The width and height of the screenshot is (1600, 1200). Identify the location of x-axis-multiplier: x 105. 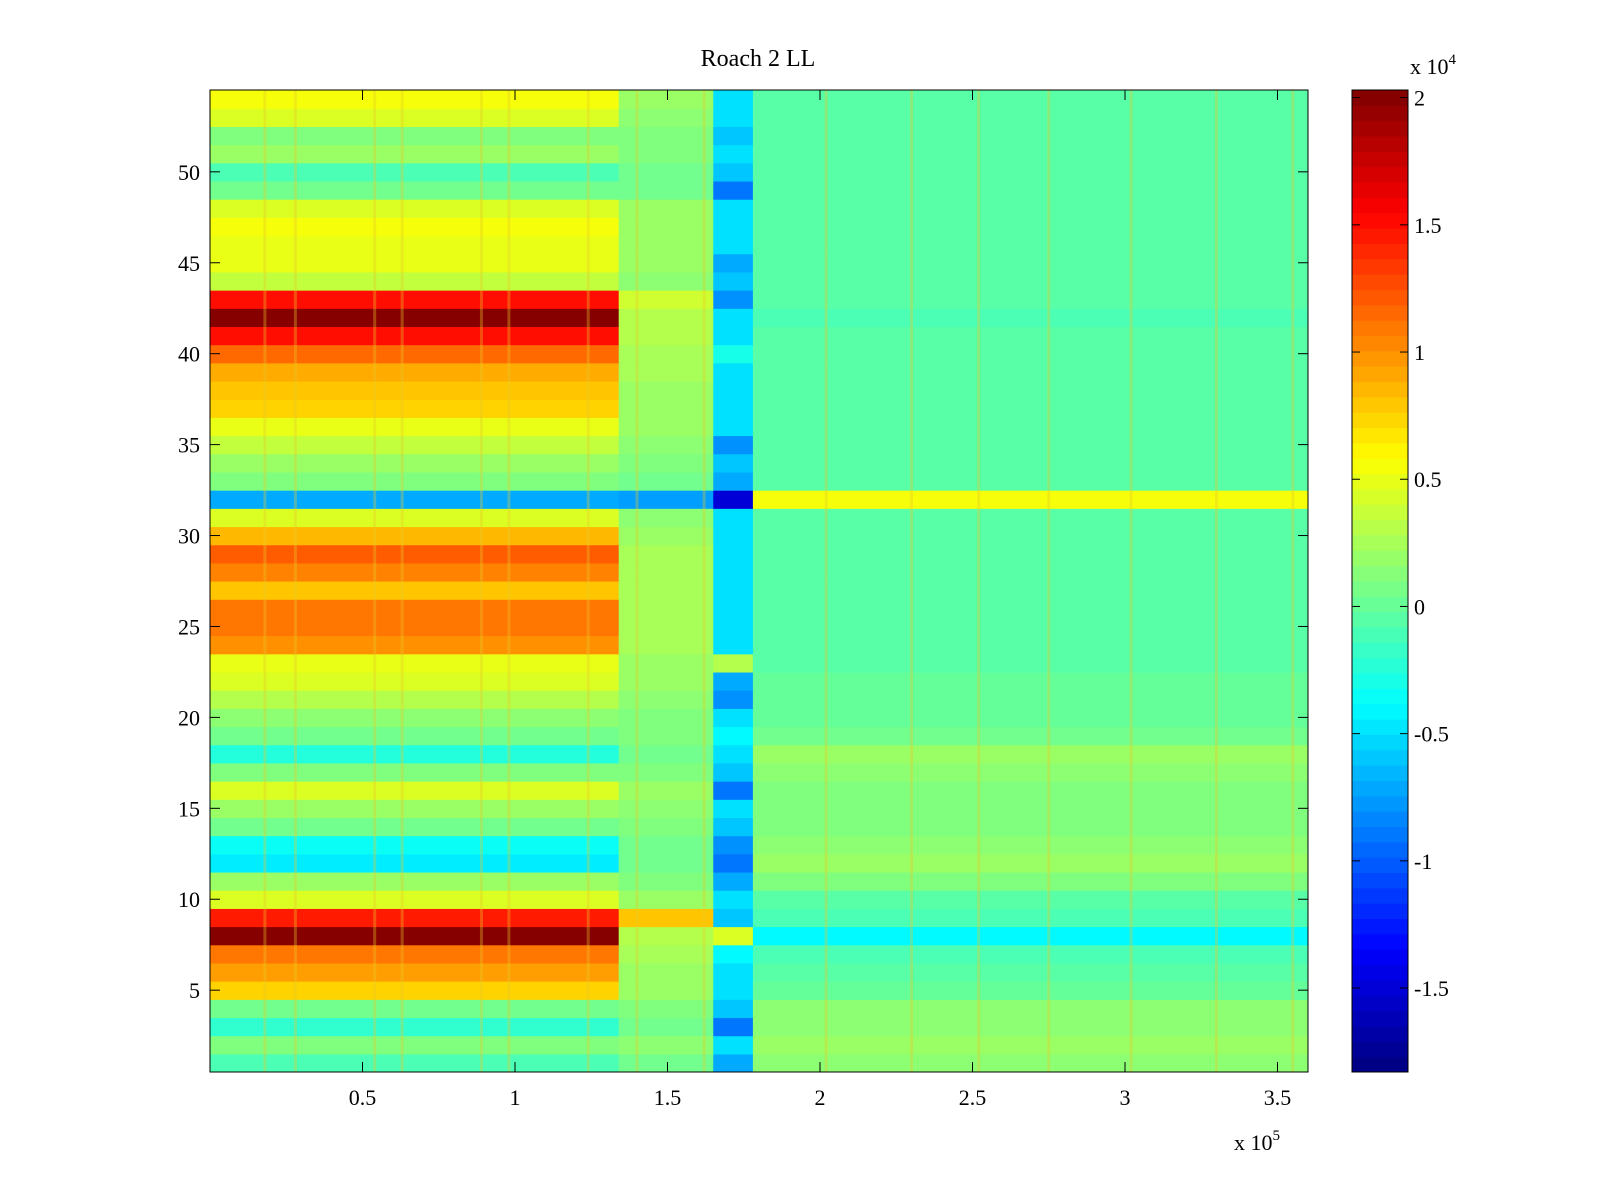
(1257, 1141).